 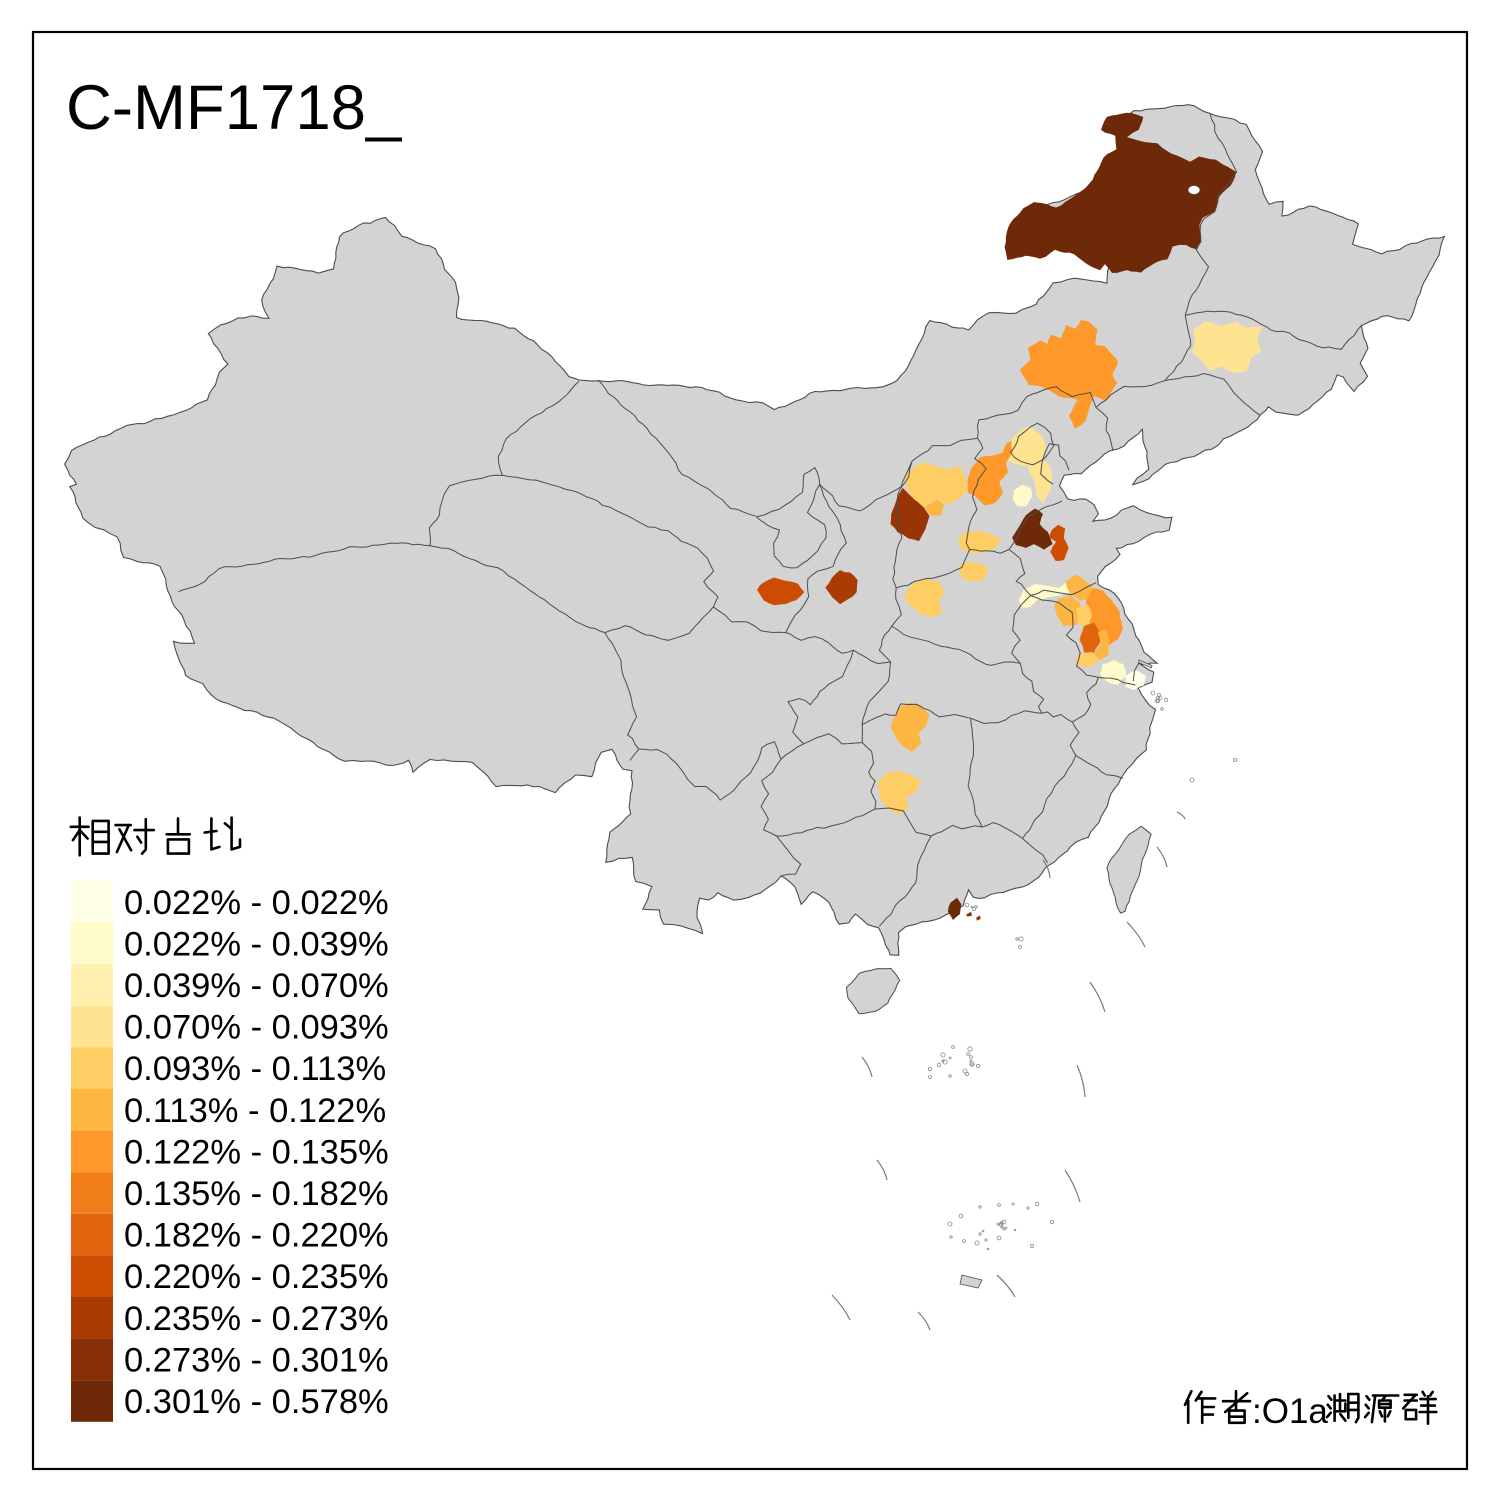 What do you see at coordinates (255, 1111) in the screenshot?
I see `svg-text: 0.113% - 0.122%` at bounding box center [255, 1111].